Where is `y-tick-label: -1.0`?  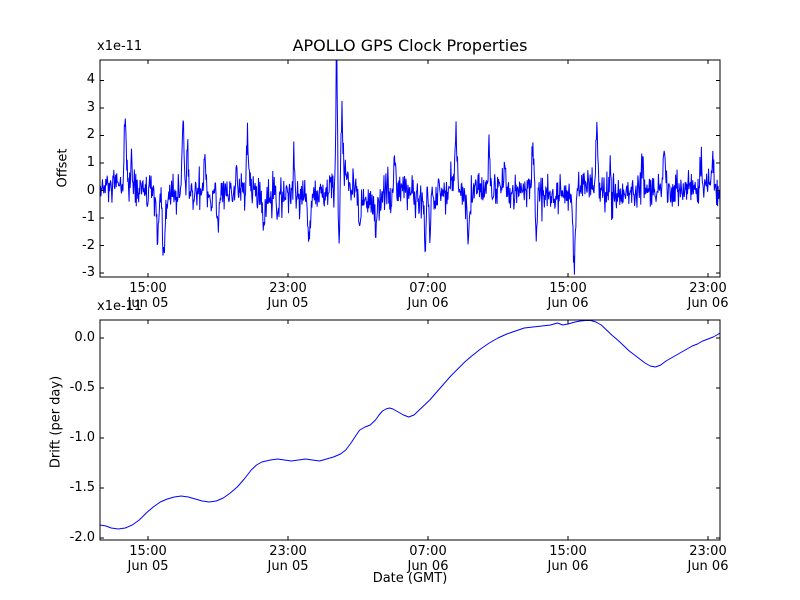 y-tick-label: -1.0 is located at coordinates (82, 437).